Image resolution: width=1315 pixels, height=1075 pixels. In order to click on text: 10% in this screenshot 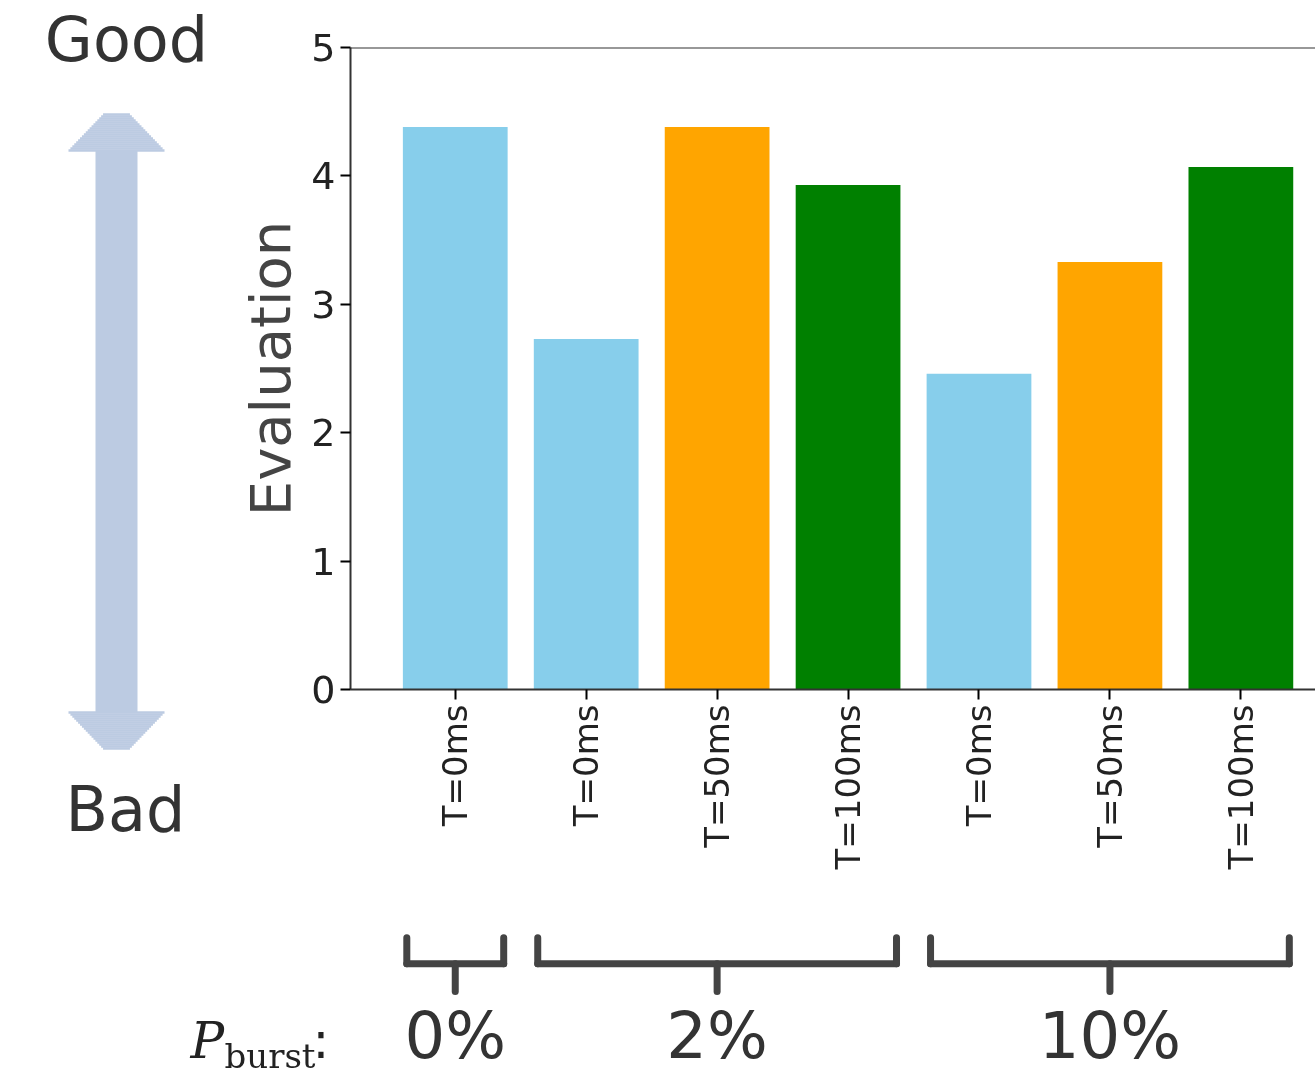, I will do `click(1110, 1035)`.